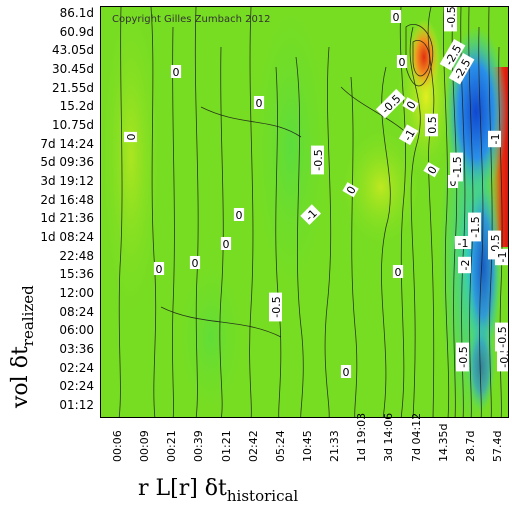 Image resolution: width=512 pixels, height=512 pixels. Describe the element at coordinates (389, 437) in the screenshot. I see `x-tick-label: 3d 14:06` at that location.